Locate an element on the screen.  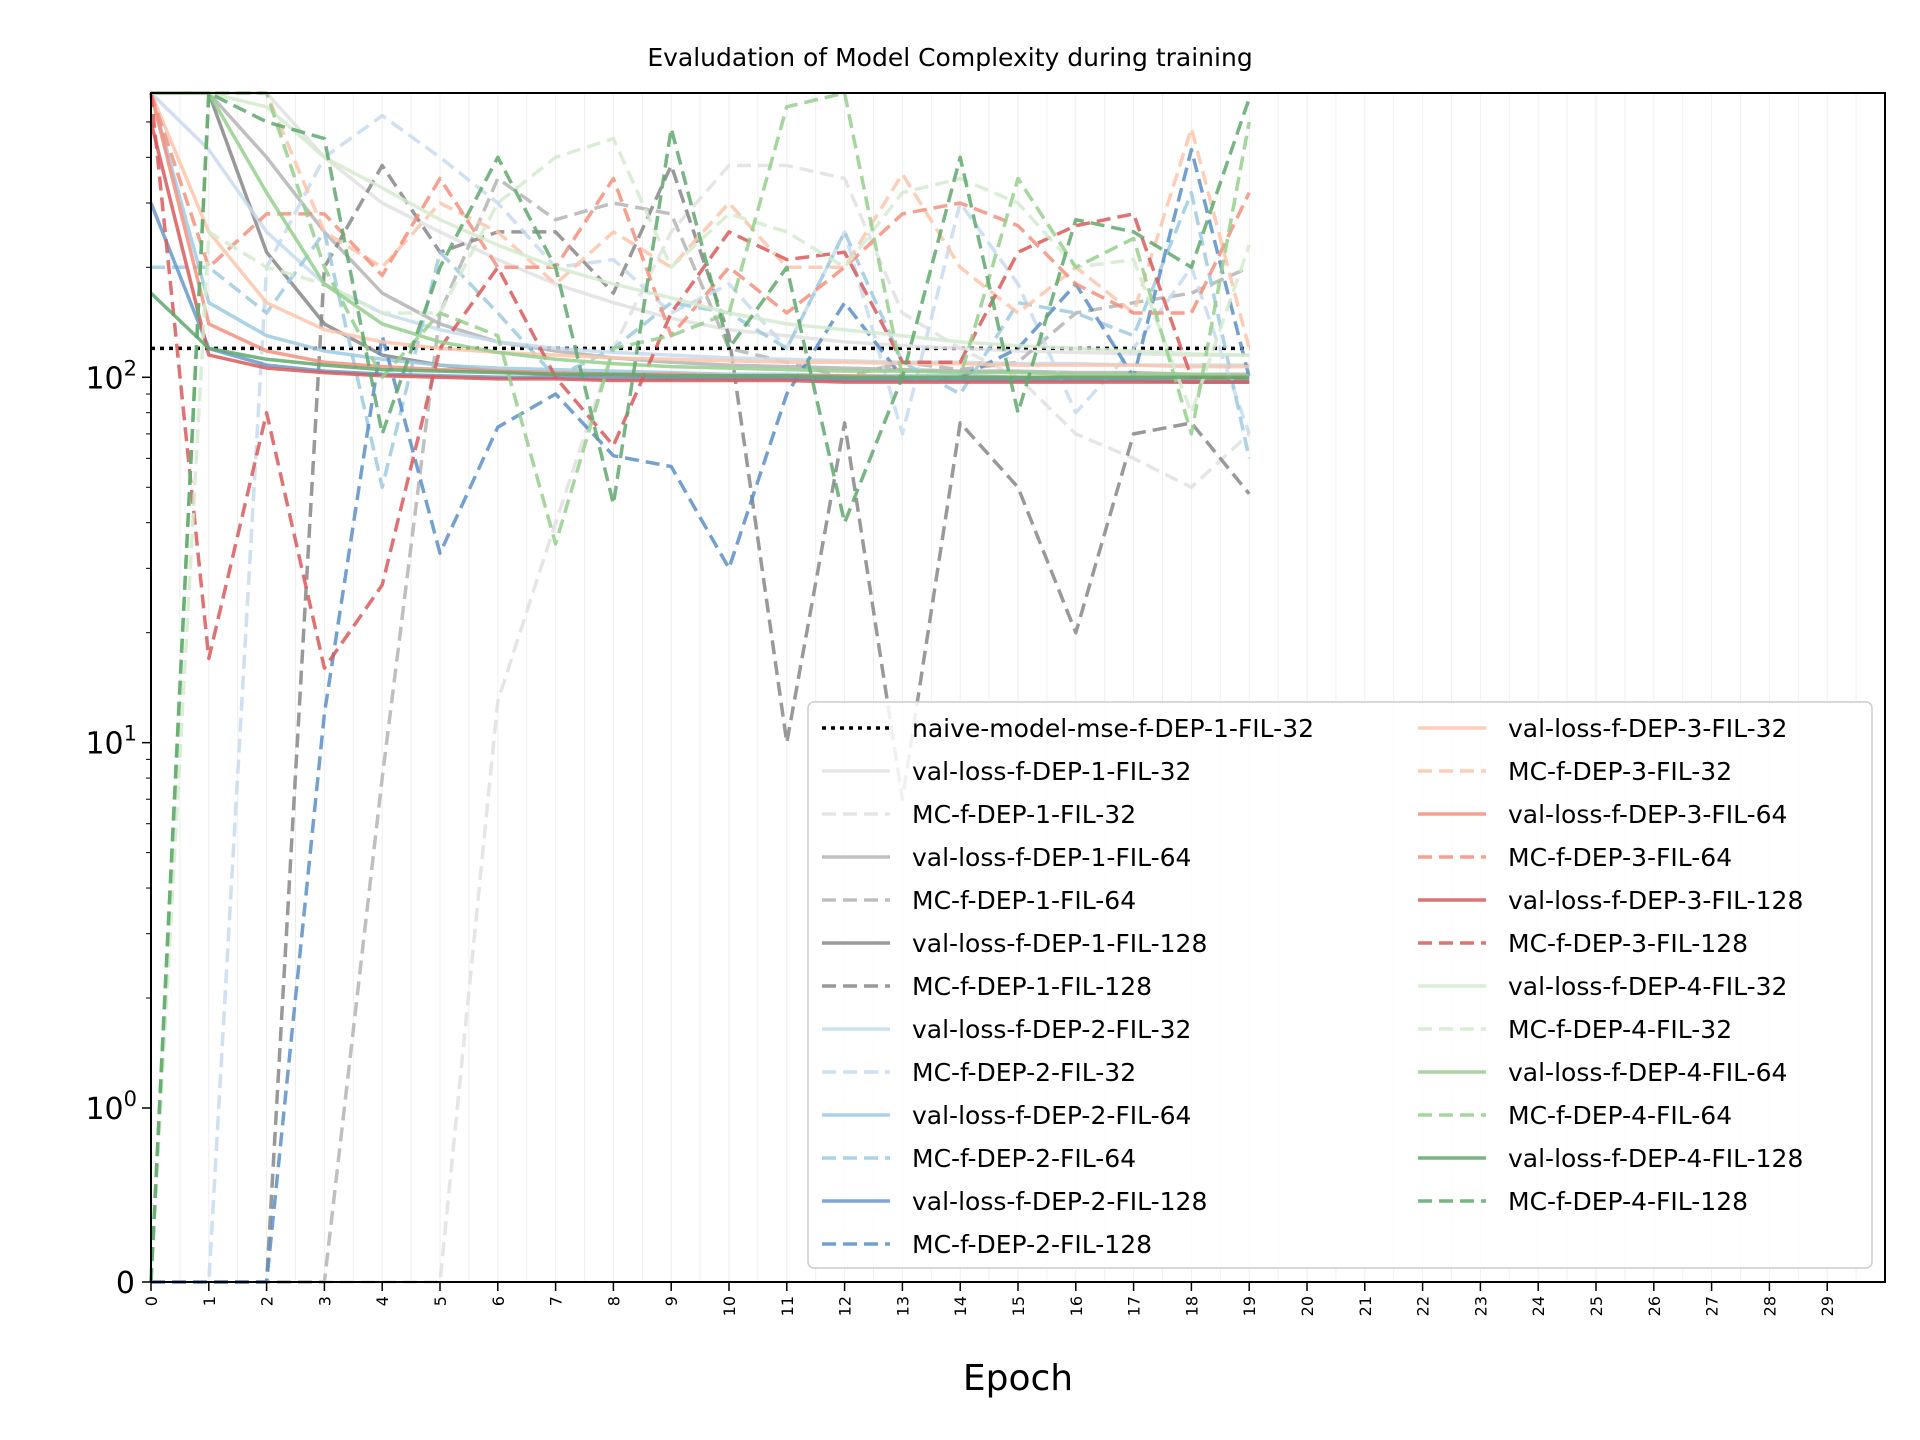
legend-label: val-loss-f-DEP-2-FIL-64 is located at coordinates (1051, 1115).